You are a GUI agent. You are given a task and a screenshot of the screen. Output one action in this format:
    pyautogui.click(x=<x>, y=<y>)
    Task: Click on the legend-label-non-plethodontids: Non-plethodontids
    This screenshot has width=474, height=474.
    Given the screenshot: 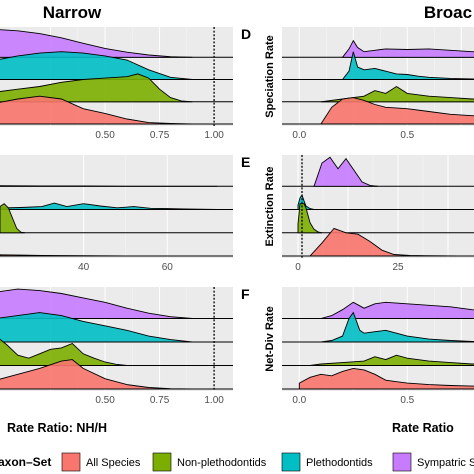 What is the action you would take?
    pyautogui.click(x=222, y=463)
    